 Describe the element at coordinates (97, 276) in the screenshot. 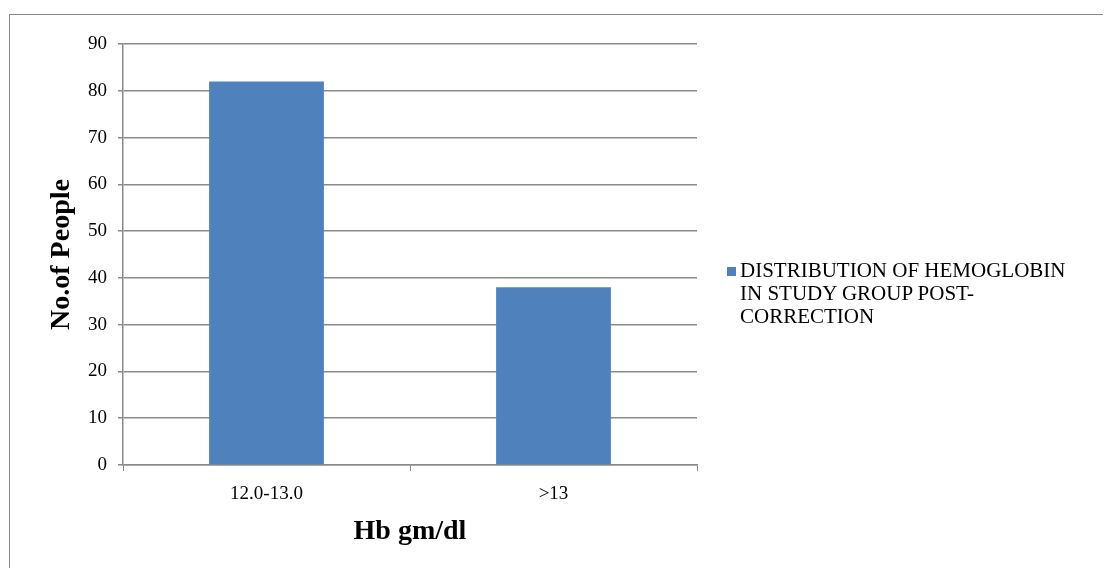

I see `y-tick-label: 40` at that location.